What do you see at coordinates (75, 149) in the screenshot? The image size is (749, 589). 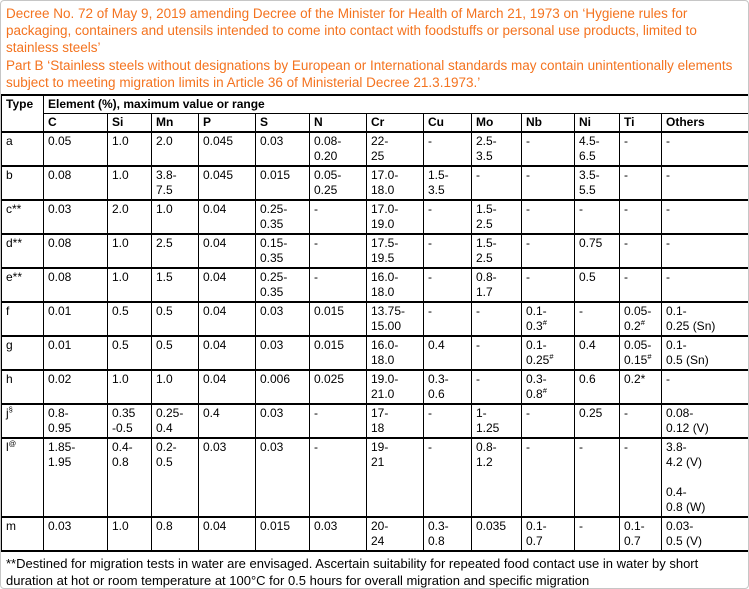 I see `table-cell: 0.05` at bounding box center [75, 149].